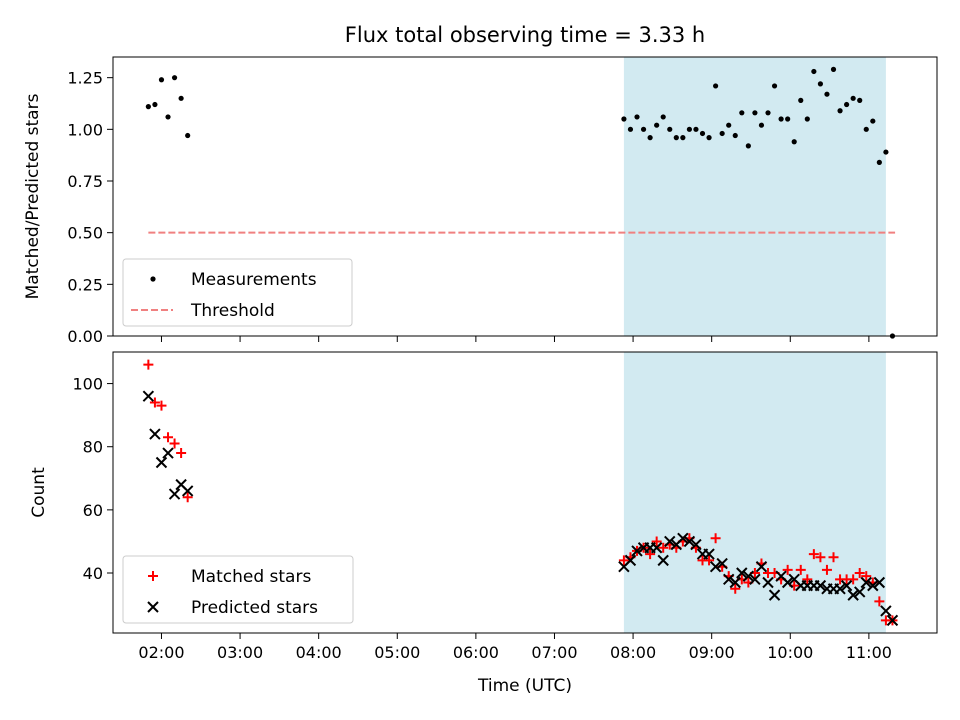 Image resolution: width=960 pixels, height=720 pixels. What do you see at coordinates (524, 686) in the screenshot?
I see `x-axis-label: Time (UTC)` at bounding box center [524, 686].